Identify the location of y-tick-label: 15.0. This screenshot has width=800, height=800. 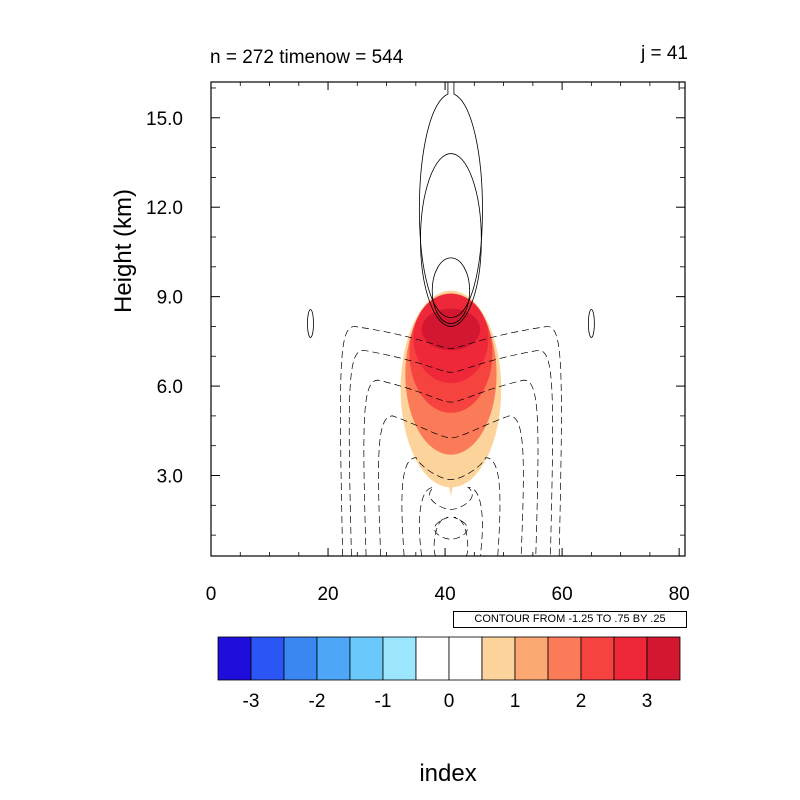
(164, 119).